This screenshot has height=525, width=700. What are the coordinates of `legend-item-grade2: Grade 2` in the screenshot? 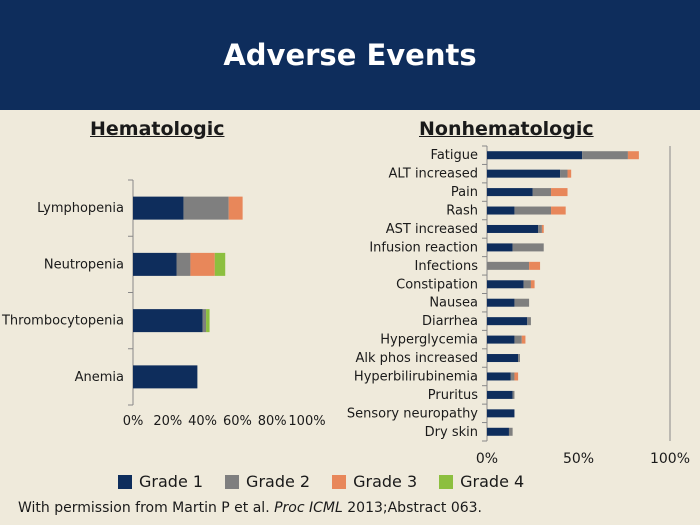 It's located at (267, 481).